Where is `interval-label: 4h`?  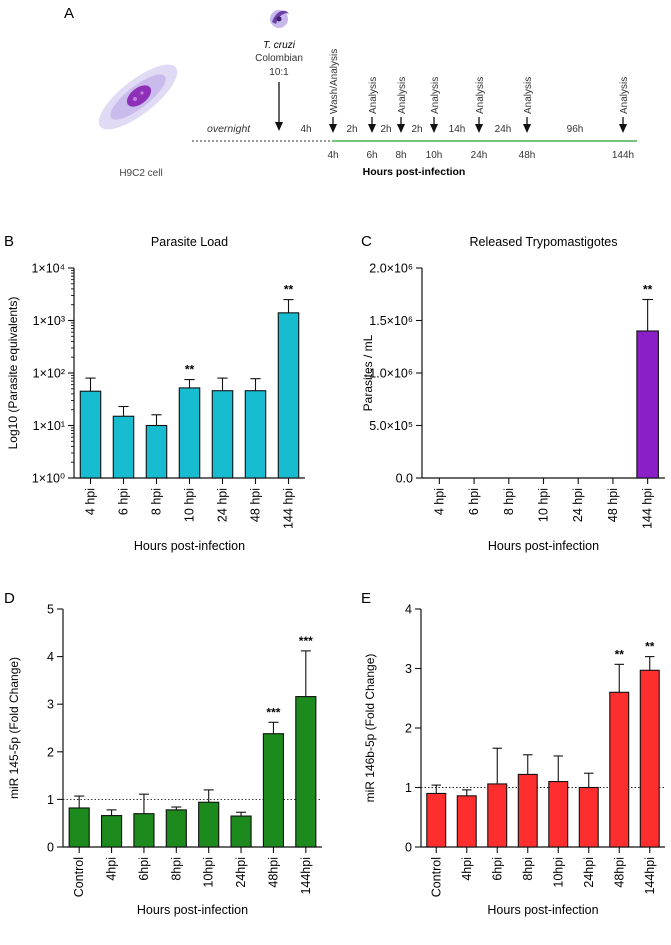
interval-label: 4h is located at coordinates (305, 129).